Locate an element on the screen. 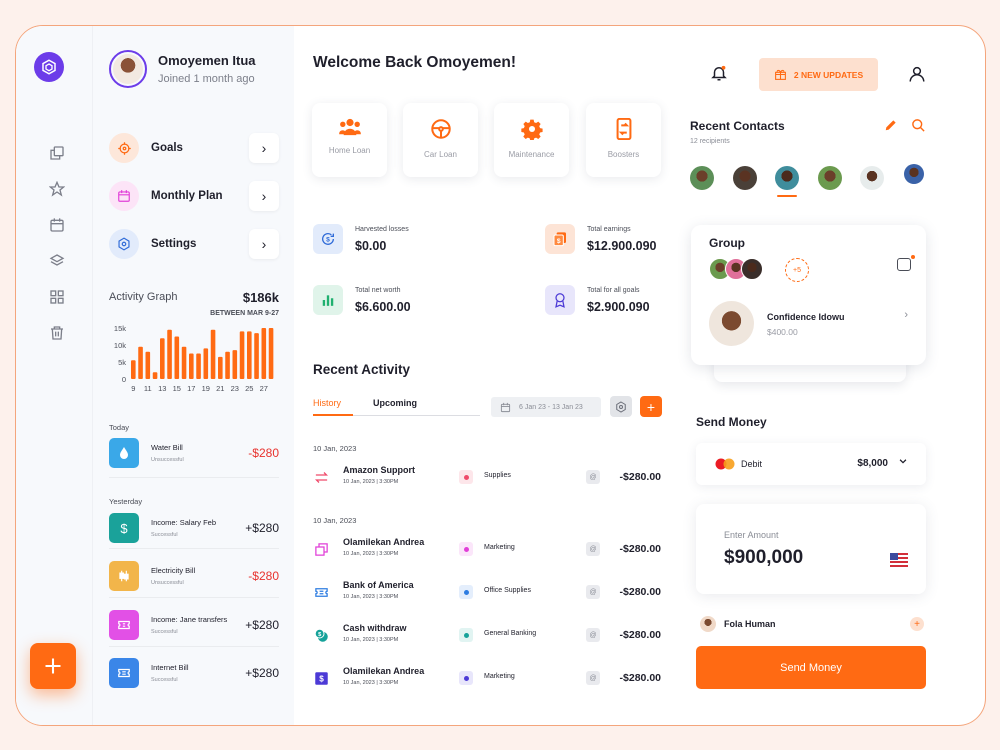  layers-icon is located at coordinates (57, 261).